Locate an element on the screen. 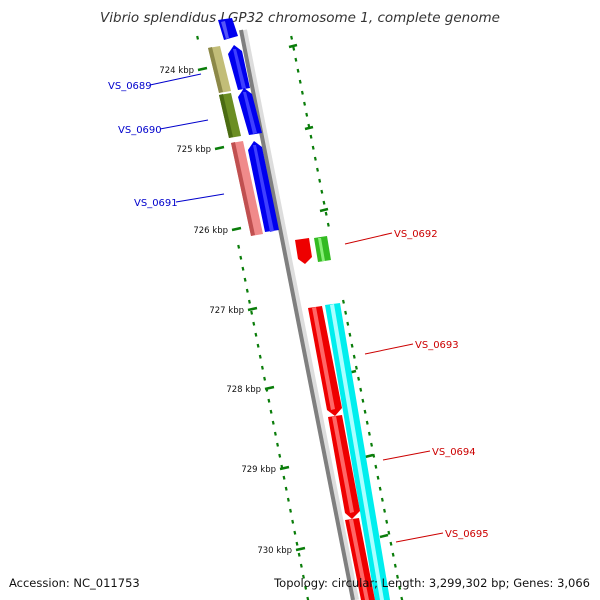 The image size is (600, 600). gene-label-vs-0693: VS_0693 is located at coordinates (437, 345).